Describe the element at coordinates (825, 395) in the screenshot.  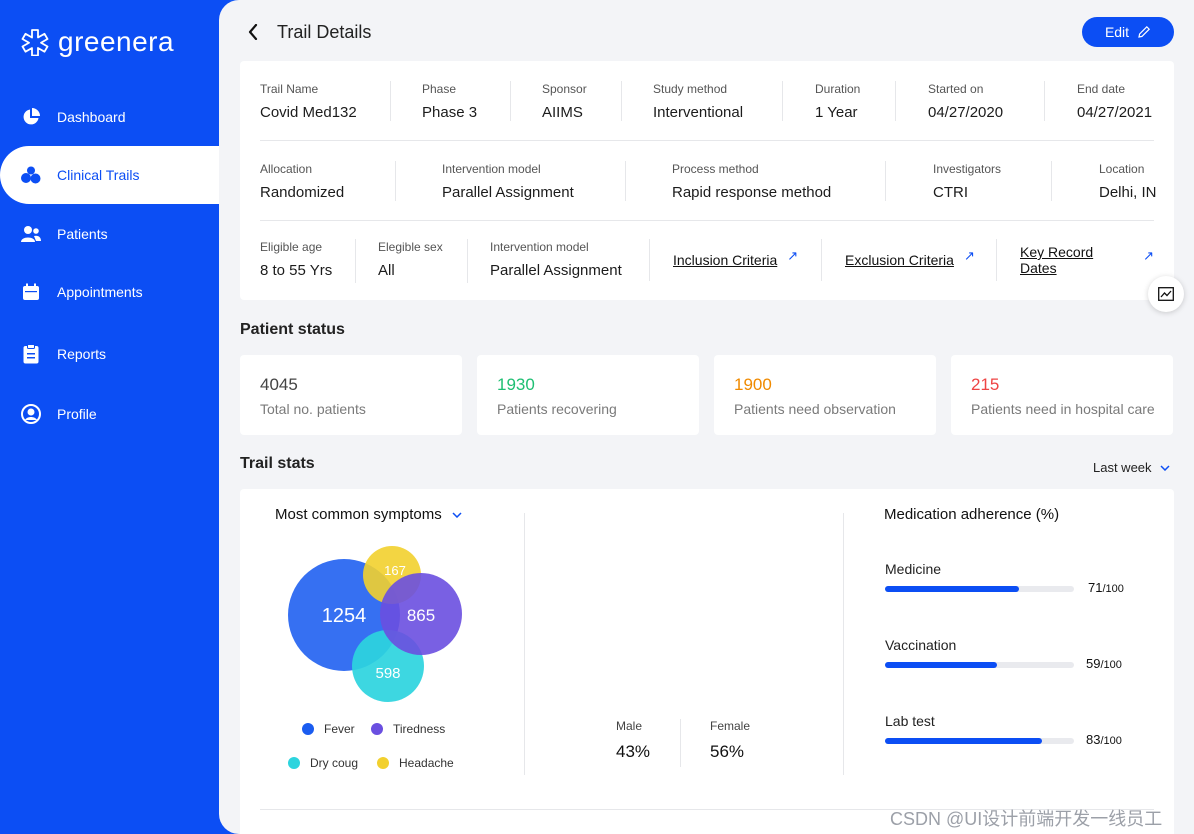
I see `stat-card-observation: 1900 Patients need observation` at that location.